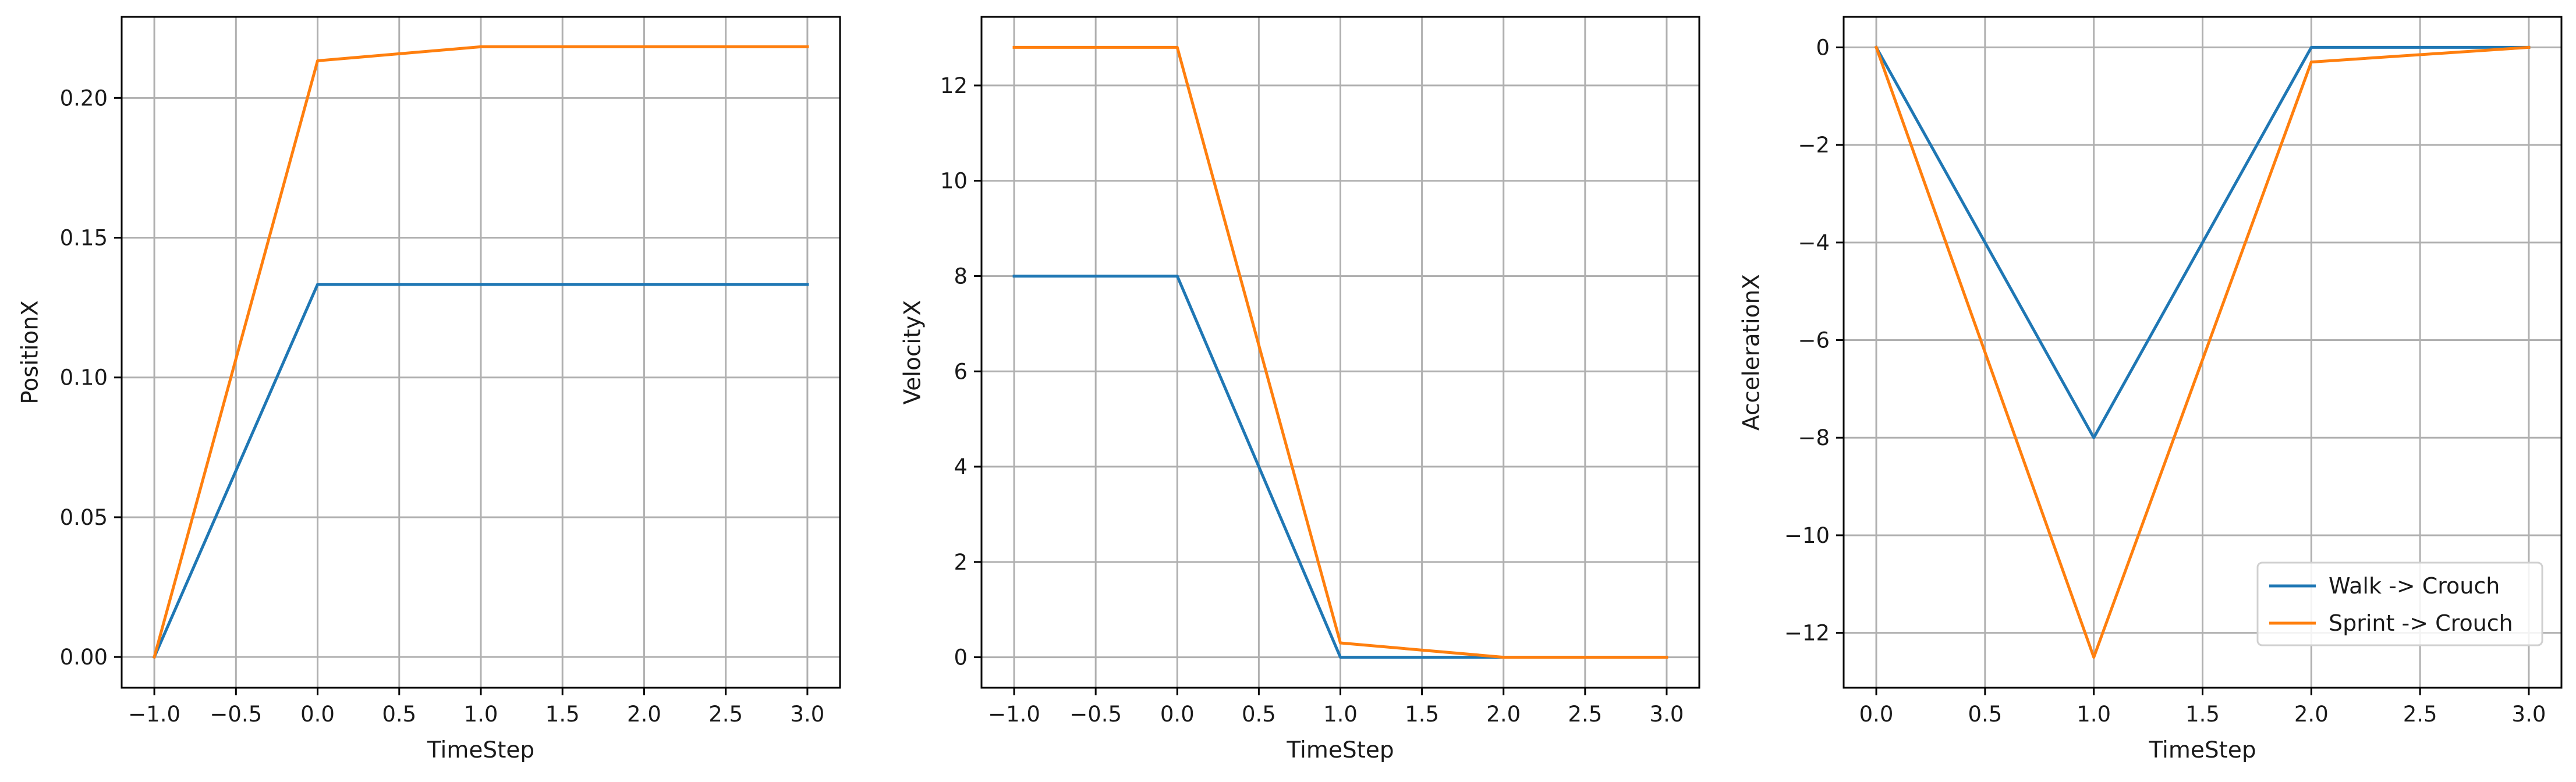 The image size is (2576, 782). I want to click on y-tick-label: 8, so click(961, 276).